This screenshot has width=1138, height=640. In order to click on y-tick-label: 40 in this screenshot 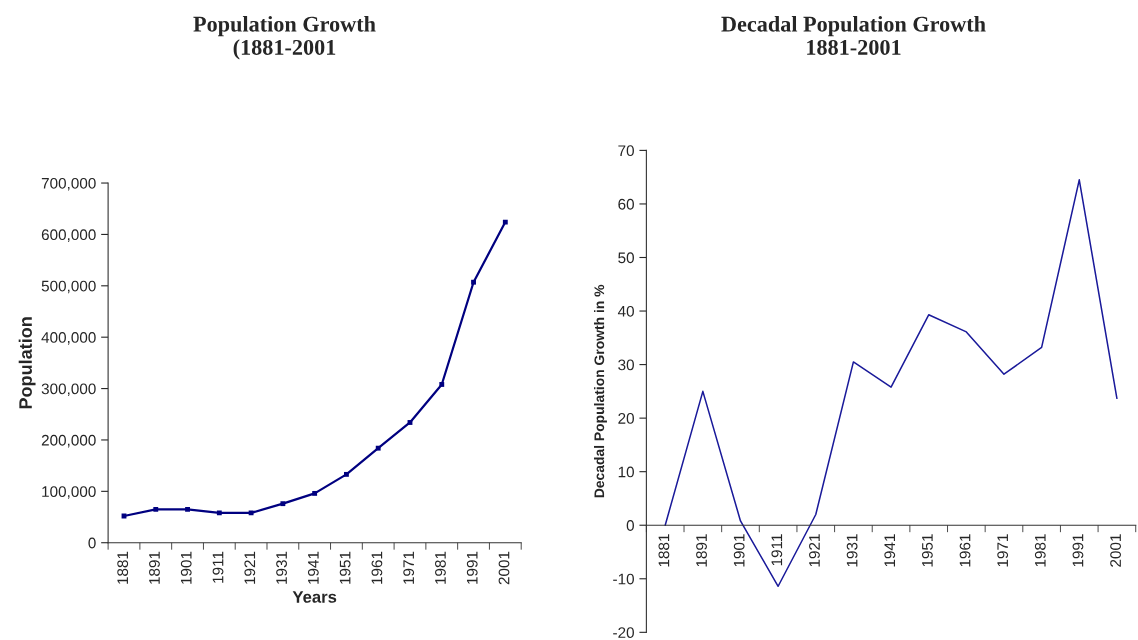, I will do `click(625, 311)`.